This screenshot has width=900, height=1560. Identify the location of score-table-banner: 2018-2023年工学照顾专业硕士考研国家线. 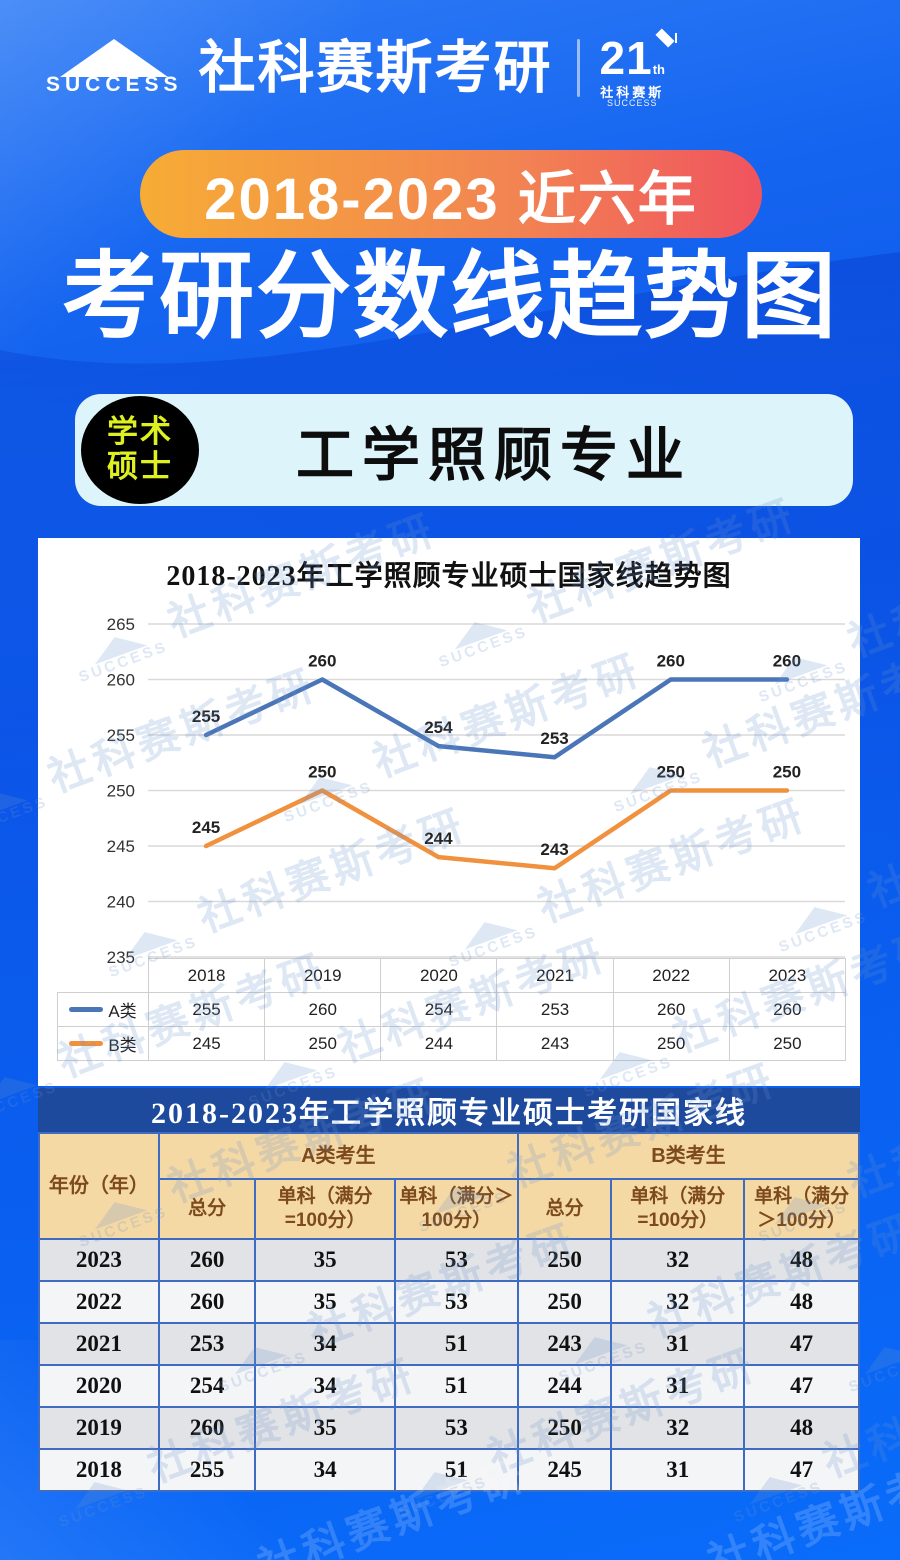
(449, 1110).